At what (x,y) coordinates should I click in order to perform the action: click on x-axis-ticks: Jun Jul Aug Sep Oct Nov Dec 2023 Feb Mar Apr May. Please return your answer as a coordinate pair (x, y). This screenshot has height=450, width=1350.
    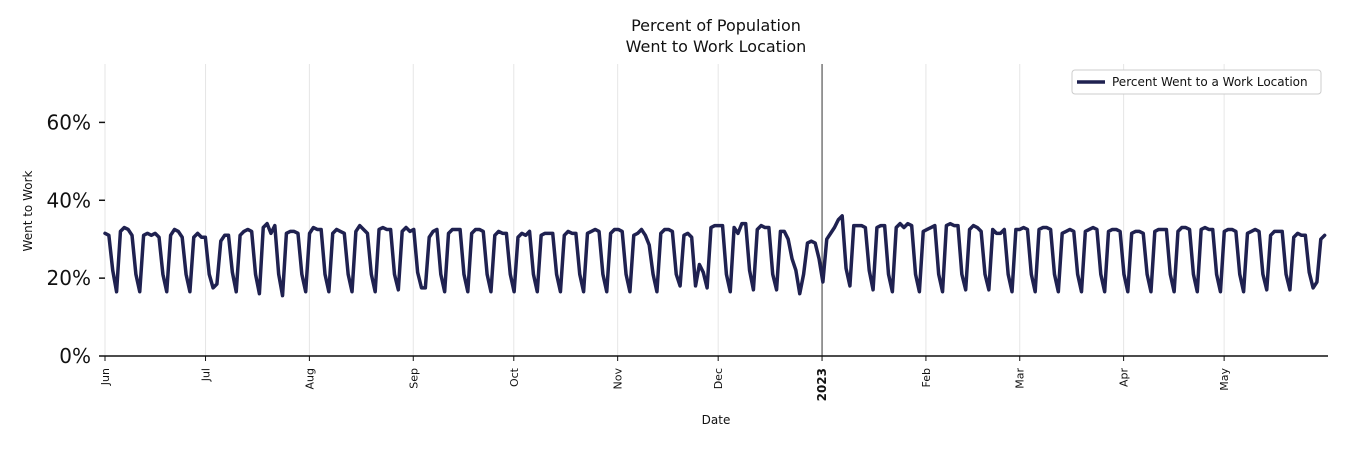
    Looking at the image, I should click on (665, 378).